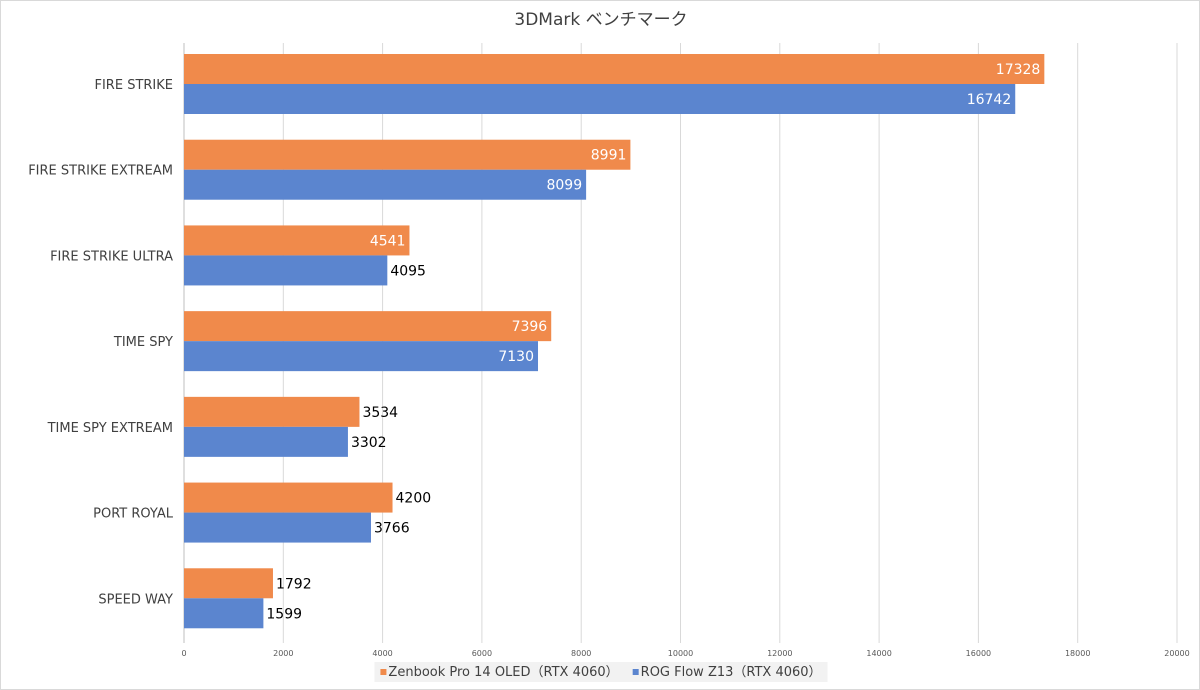 This screenshot has height=690, width=1200. I want to click on x-tick-label: 12000, so click(779, 653).